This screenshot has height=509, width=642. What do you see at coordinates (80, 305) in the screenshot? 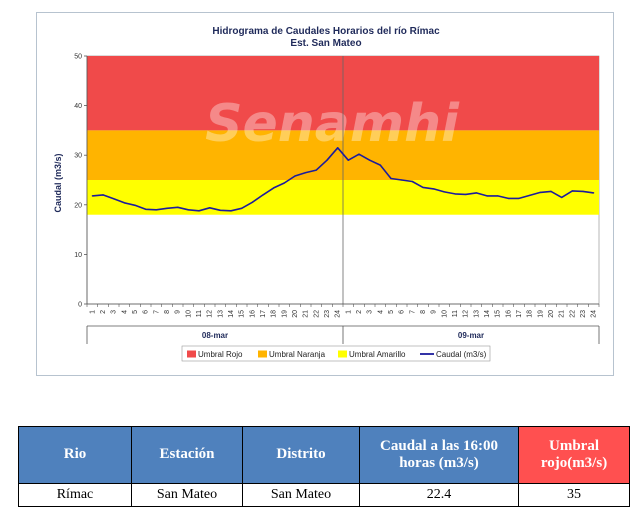
I see `y-tick-label: 0` at bounding box center [80, 305].